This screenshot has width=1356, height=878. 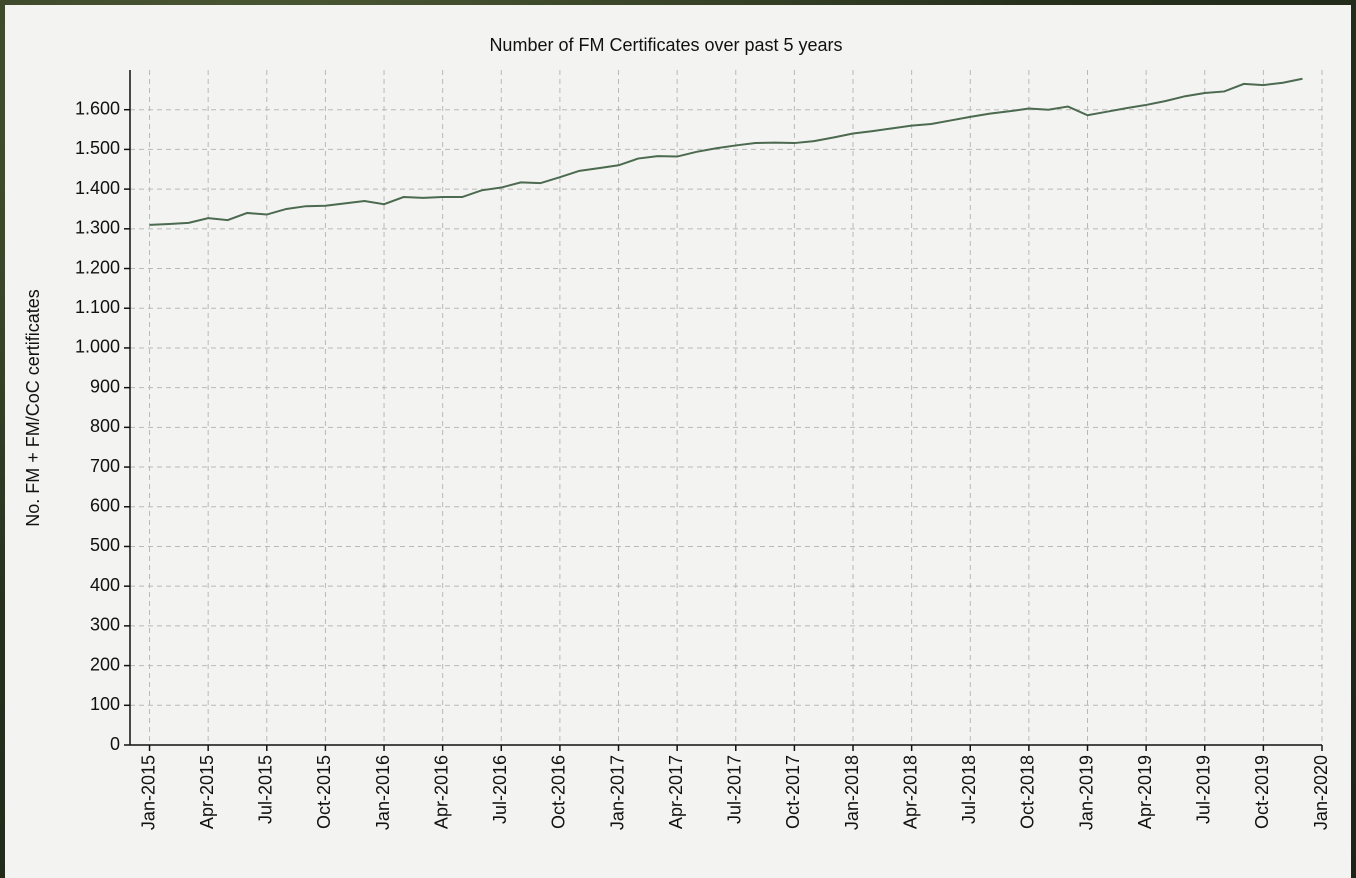 I want to click on y-tick-label: 1.600, so click(x=97, y=108).